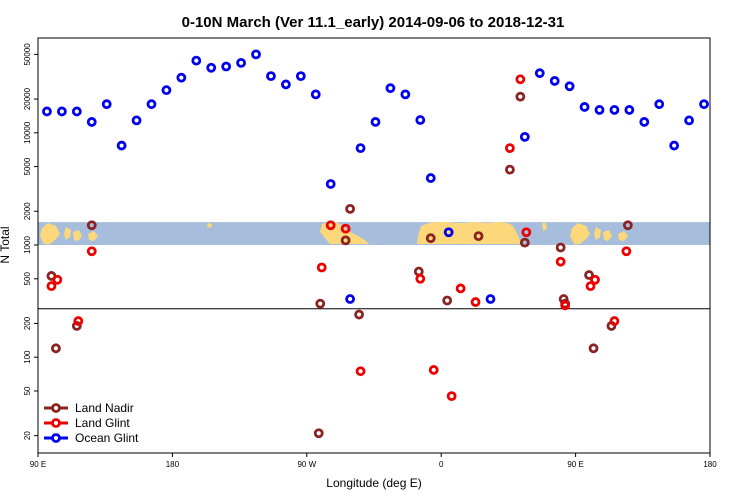 Image resolution: width=750 pixels, height=500 pixels. I want to click on map-ocean, so click(374, 234).